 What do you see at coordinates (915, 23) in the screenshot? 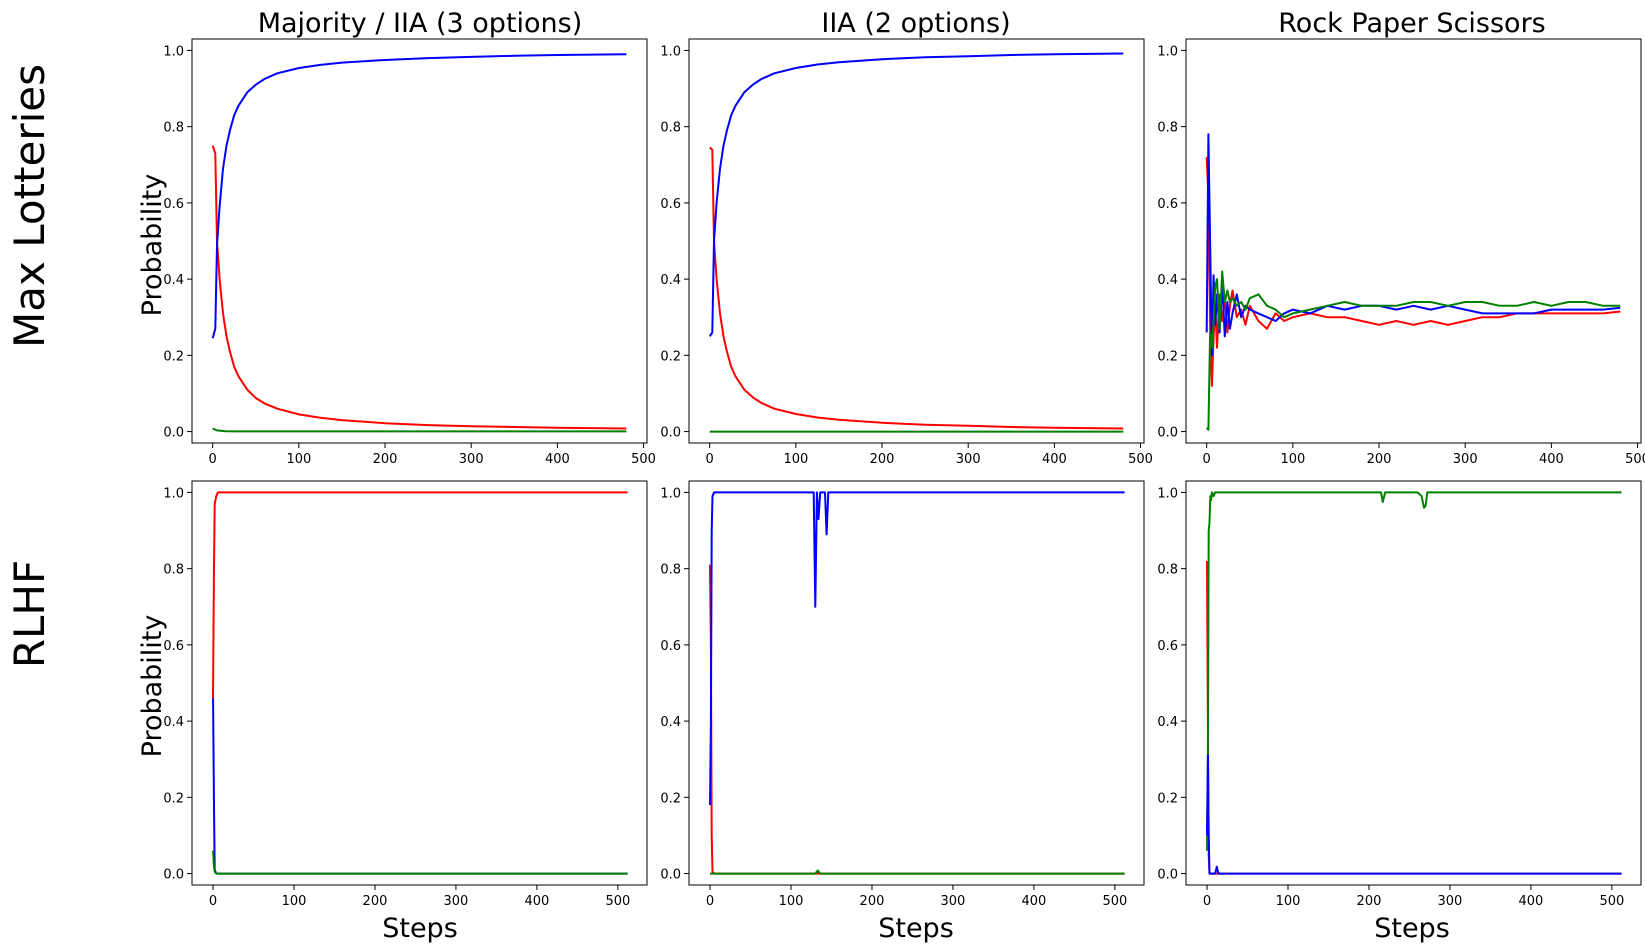
I see `column-title-iia2: IIA (2 options)` at bounding box center [915, 23].